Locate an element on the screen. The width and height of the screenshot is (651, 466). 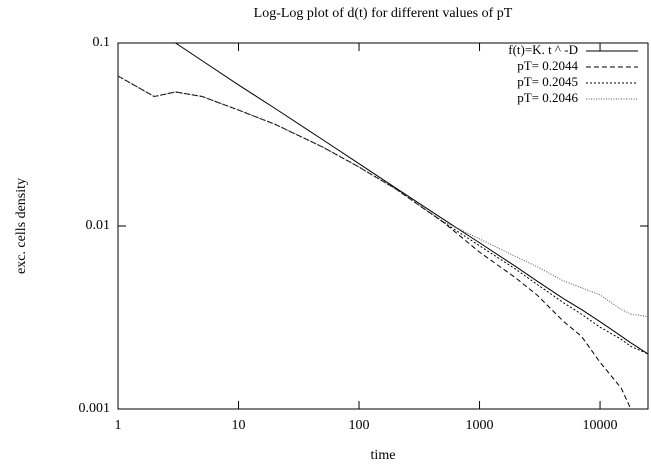
x-tick-label: 1 is located at coordinates (118, 425).